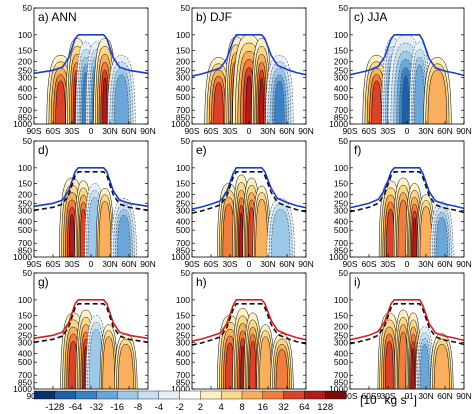 This screenshot has height=414, width=474. Describe the element at coordinates (179, 407) in the screenshot. I see `colorbar-level-label: -2` at that location.